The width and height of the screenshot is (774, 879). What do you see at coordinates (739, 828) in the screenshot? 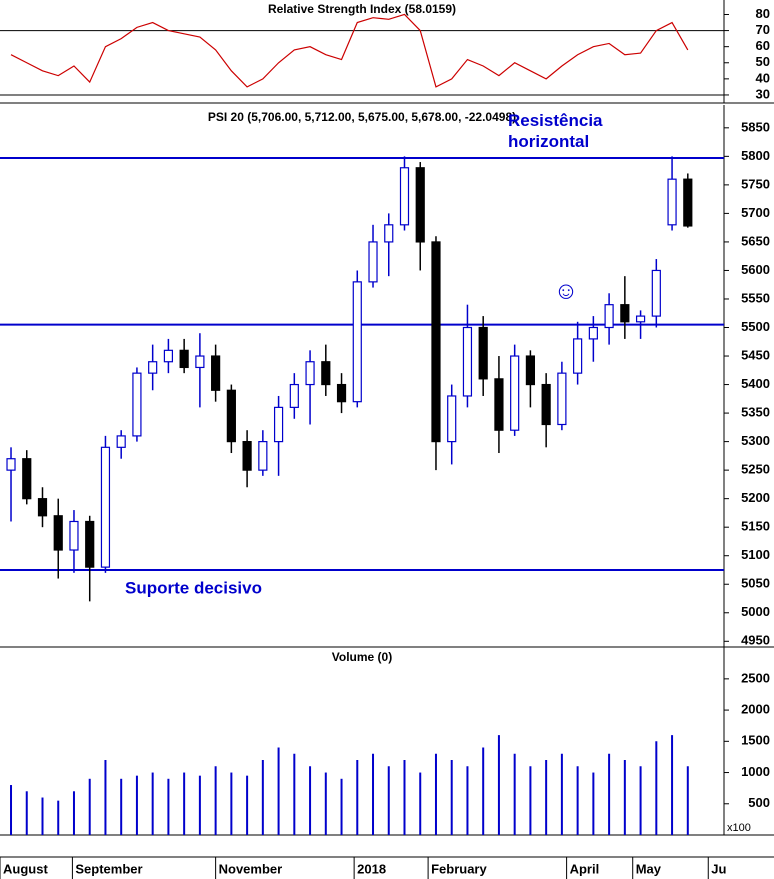
I see `unit-label: x100` at bounding box center [739, 828].